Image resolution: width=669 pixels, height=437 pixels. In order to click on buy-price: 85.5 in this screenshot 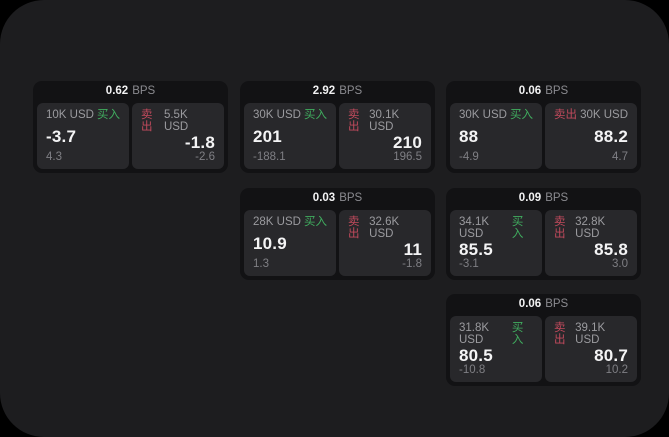, I will do `click(476, 249)`.